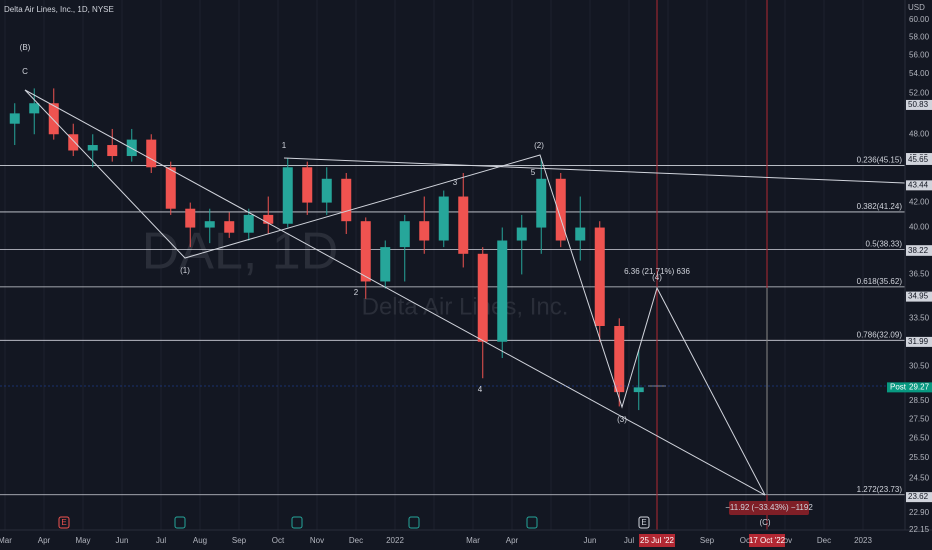 Image resolution: width=932 pixels, height=550 pixels. Describe the element at coordinates (919, 418) in the screenshot. I see `y-tick-label: 27.50` at that location.